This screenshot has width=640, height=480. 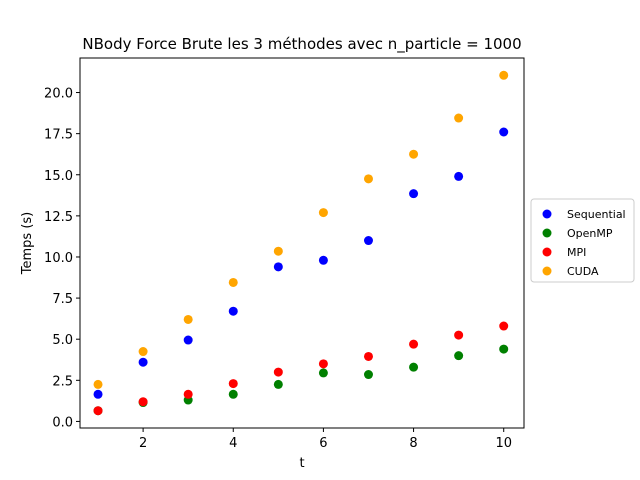 What do you see at coordinates (547, 214) in the screenshot?
I see `legend-marker-sequential` at bounding box center [547, 214].